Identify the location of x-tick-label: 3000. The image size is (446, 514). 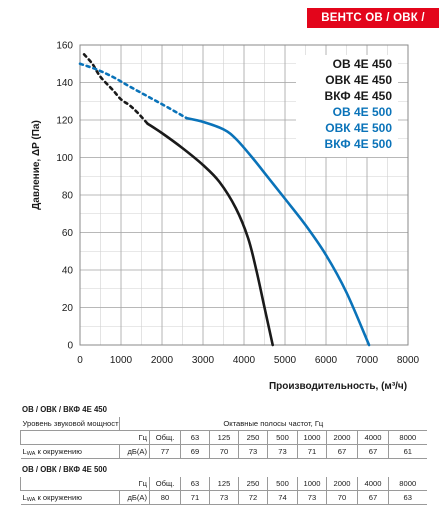
(203, 360).